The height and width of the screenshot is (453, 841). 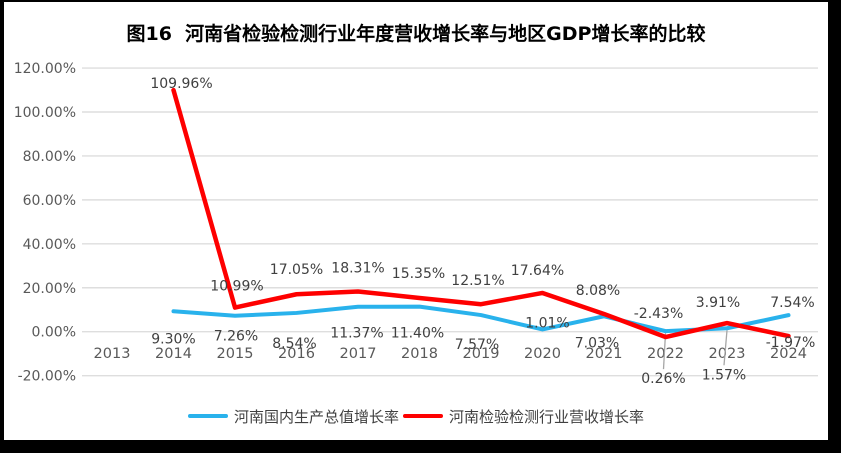 I want to click on data-label: 11.37%, so click(x=356, y=334).